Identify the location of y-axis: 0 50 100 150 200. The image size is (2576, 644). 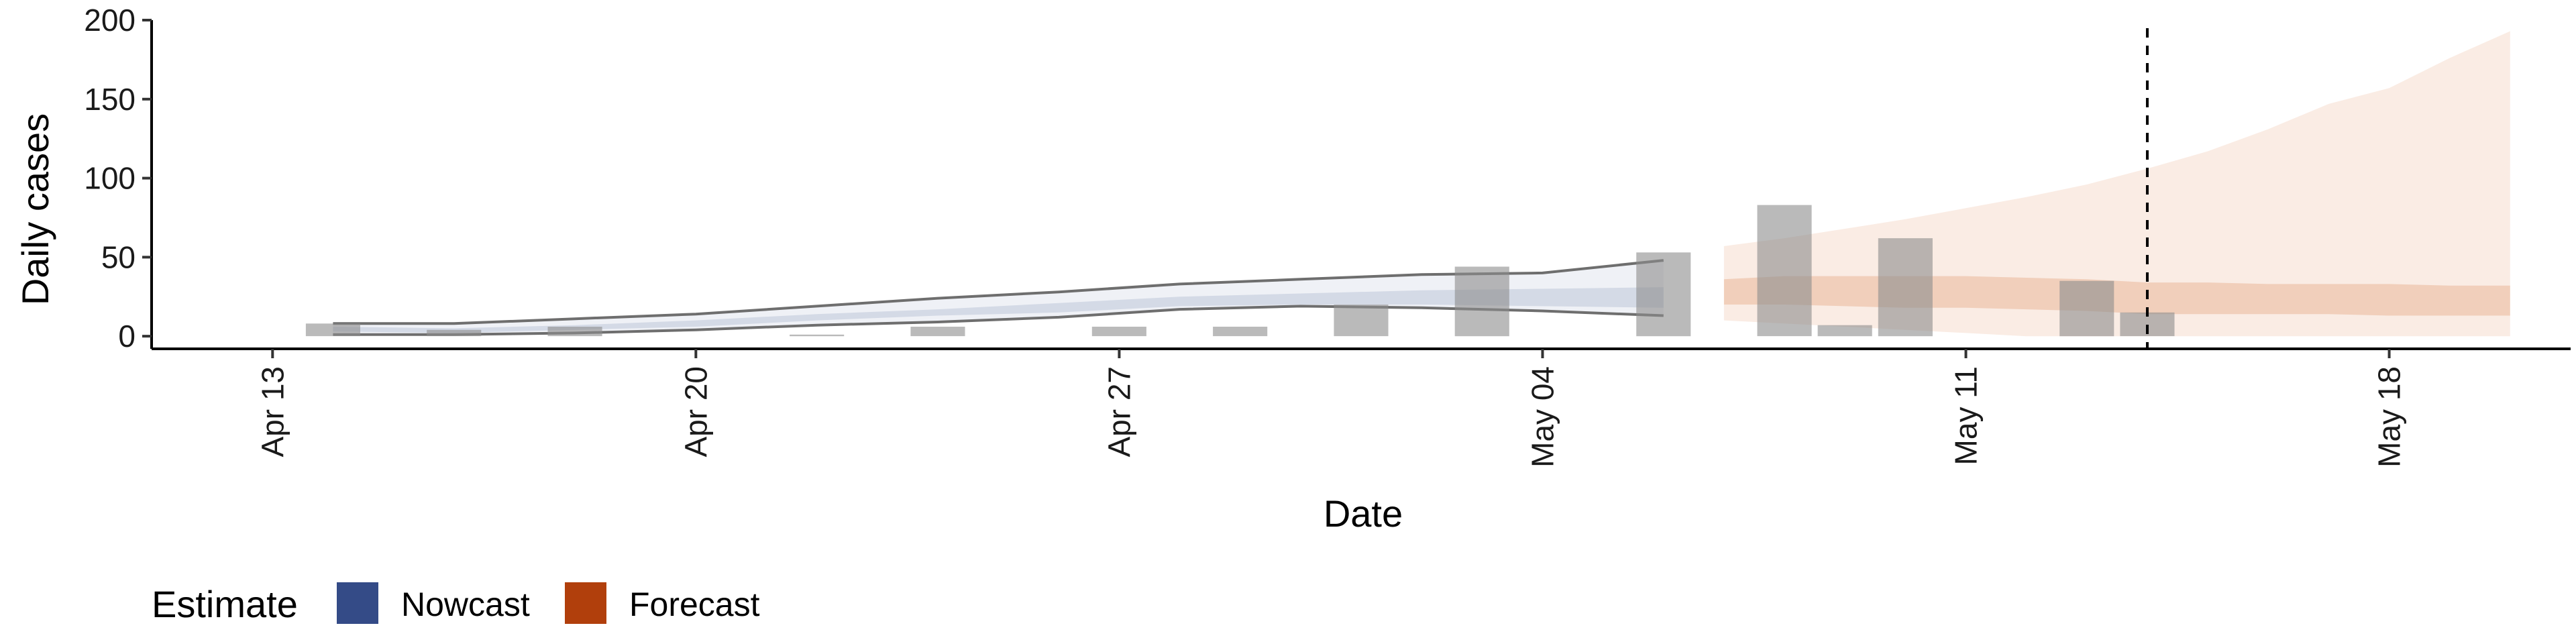
(118, 178).